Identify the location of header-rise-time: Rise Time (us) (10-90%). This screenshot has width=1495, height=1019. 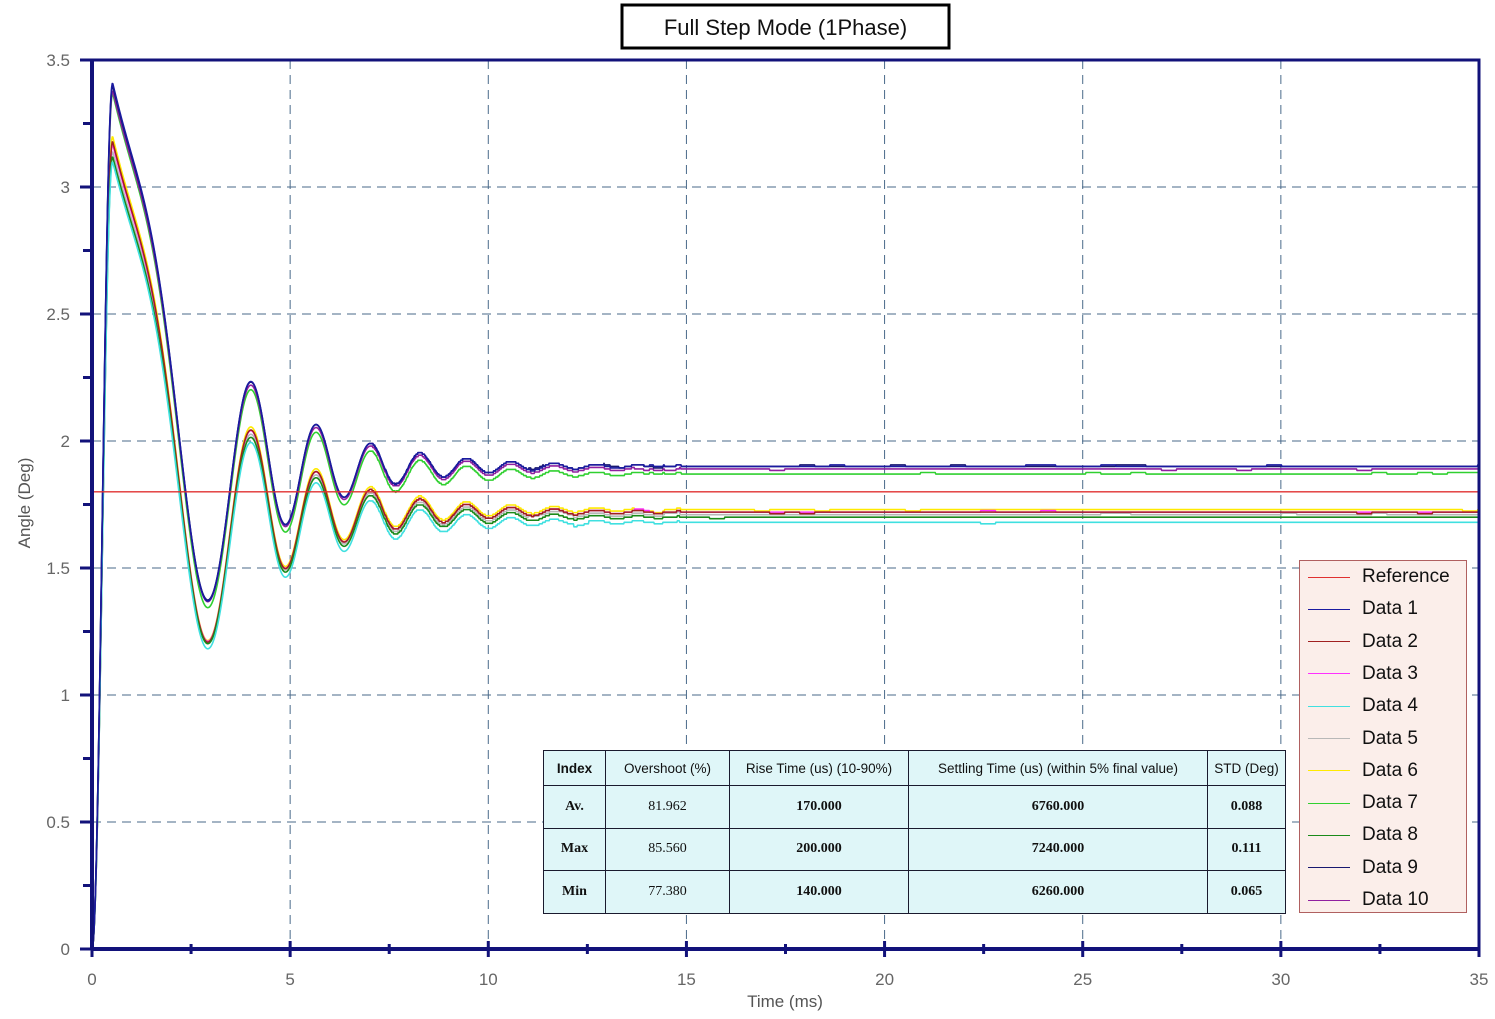
(819, 768).